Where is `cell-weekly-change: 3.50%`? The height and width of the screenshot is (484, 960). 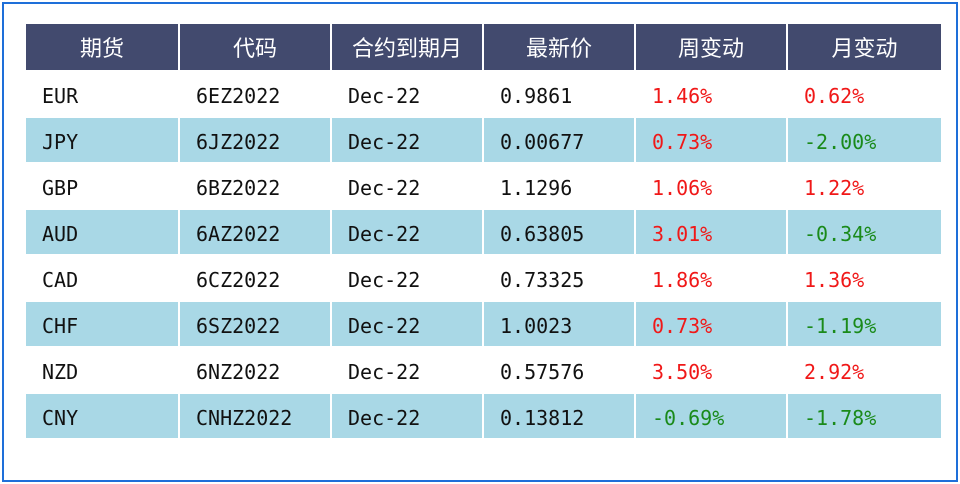 cell-weekly-change: 3.50% is located at coordinates (712, 369).